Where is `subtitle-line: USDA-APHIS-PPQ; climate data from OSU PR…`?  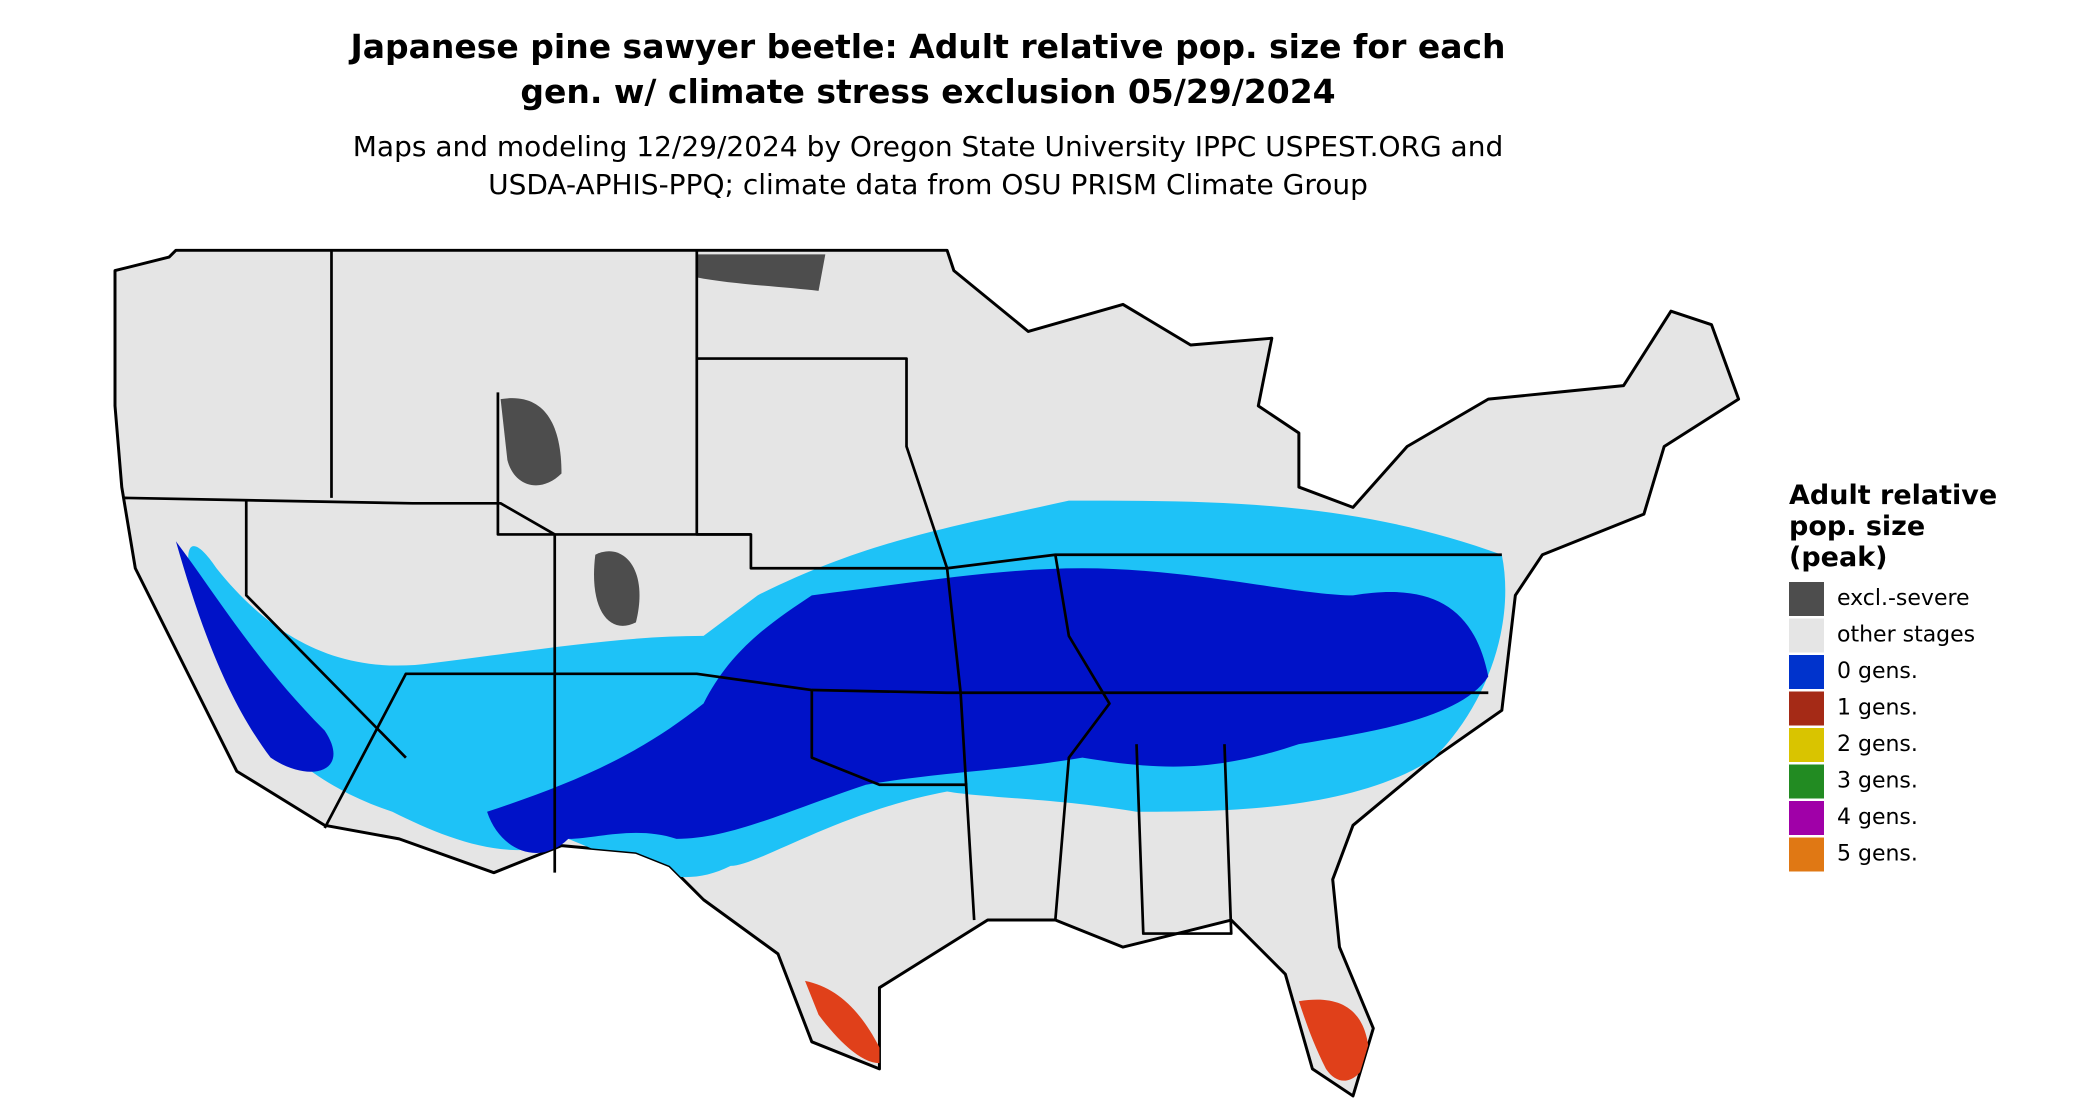 subtitle-line: USDA-APHIS-PPQ; climate data from OSU PR… is located at coordinates (928, 184).